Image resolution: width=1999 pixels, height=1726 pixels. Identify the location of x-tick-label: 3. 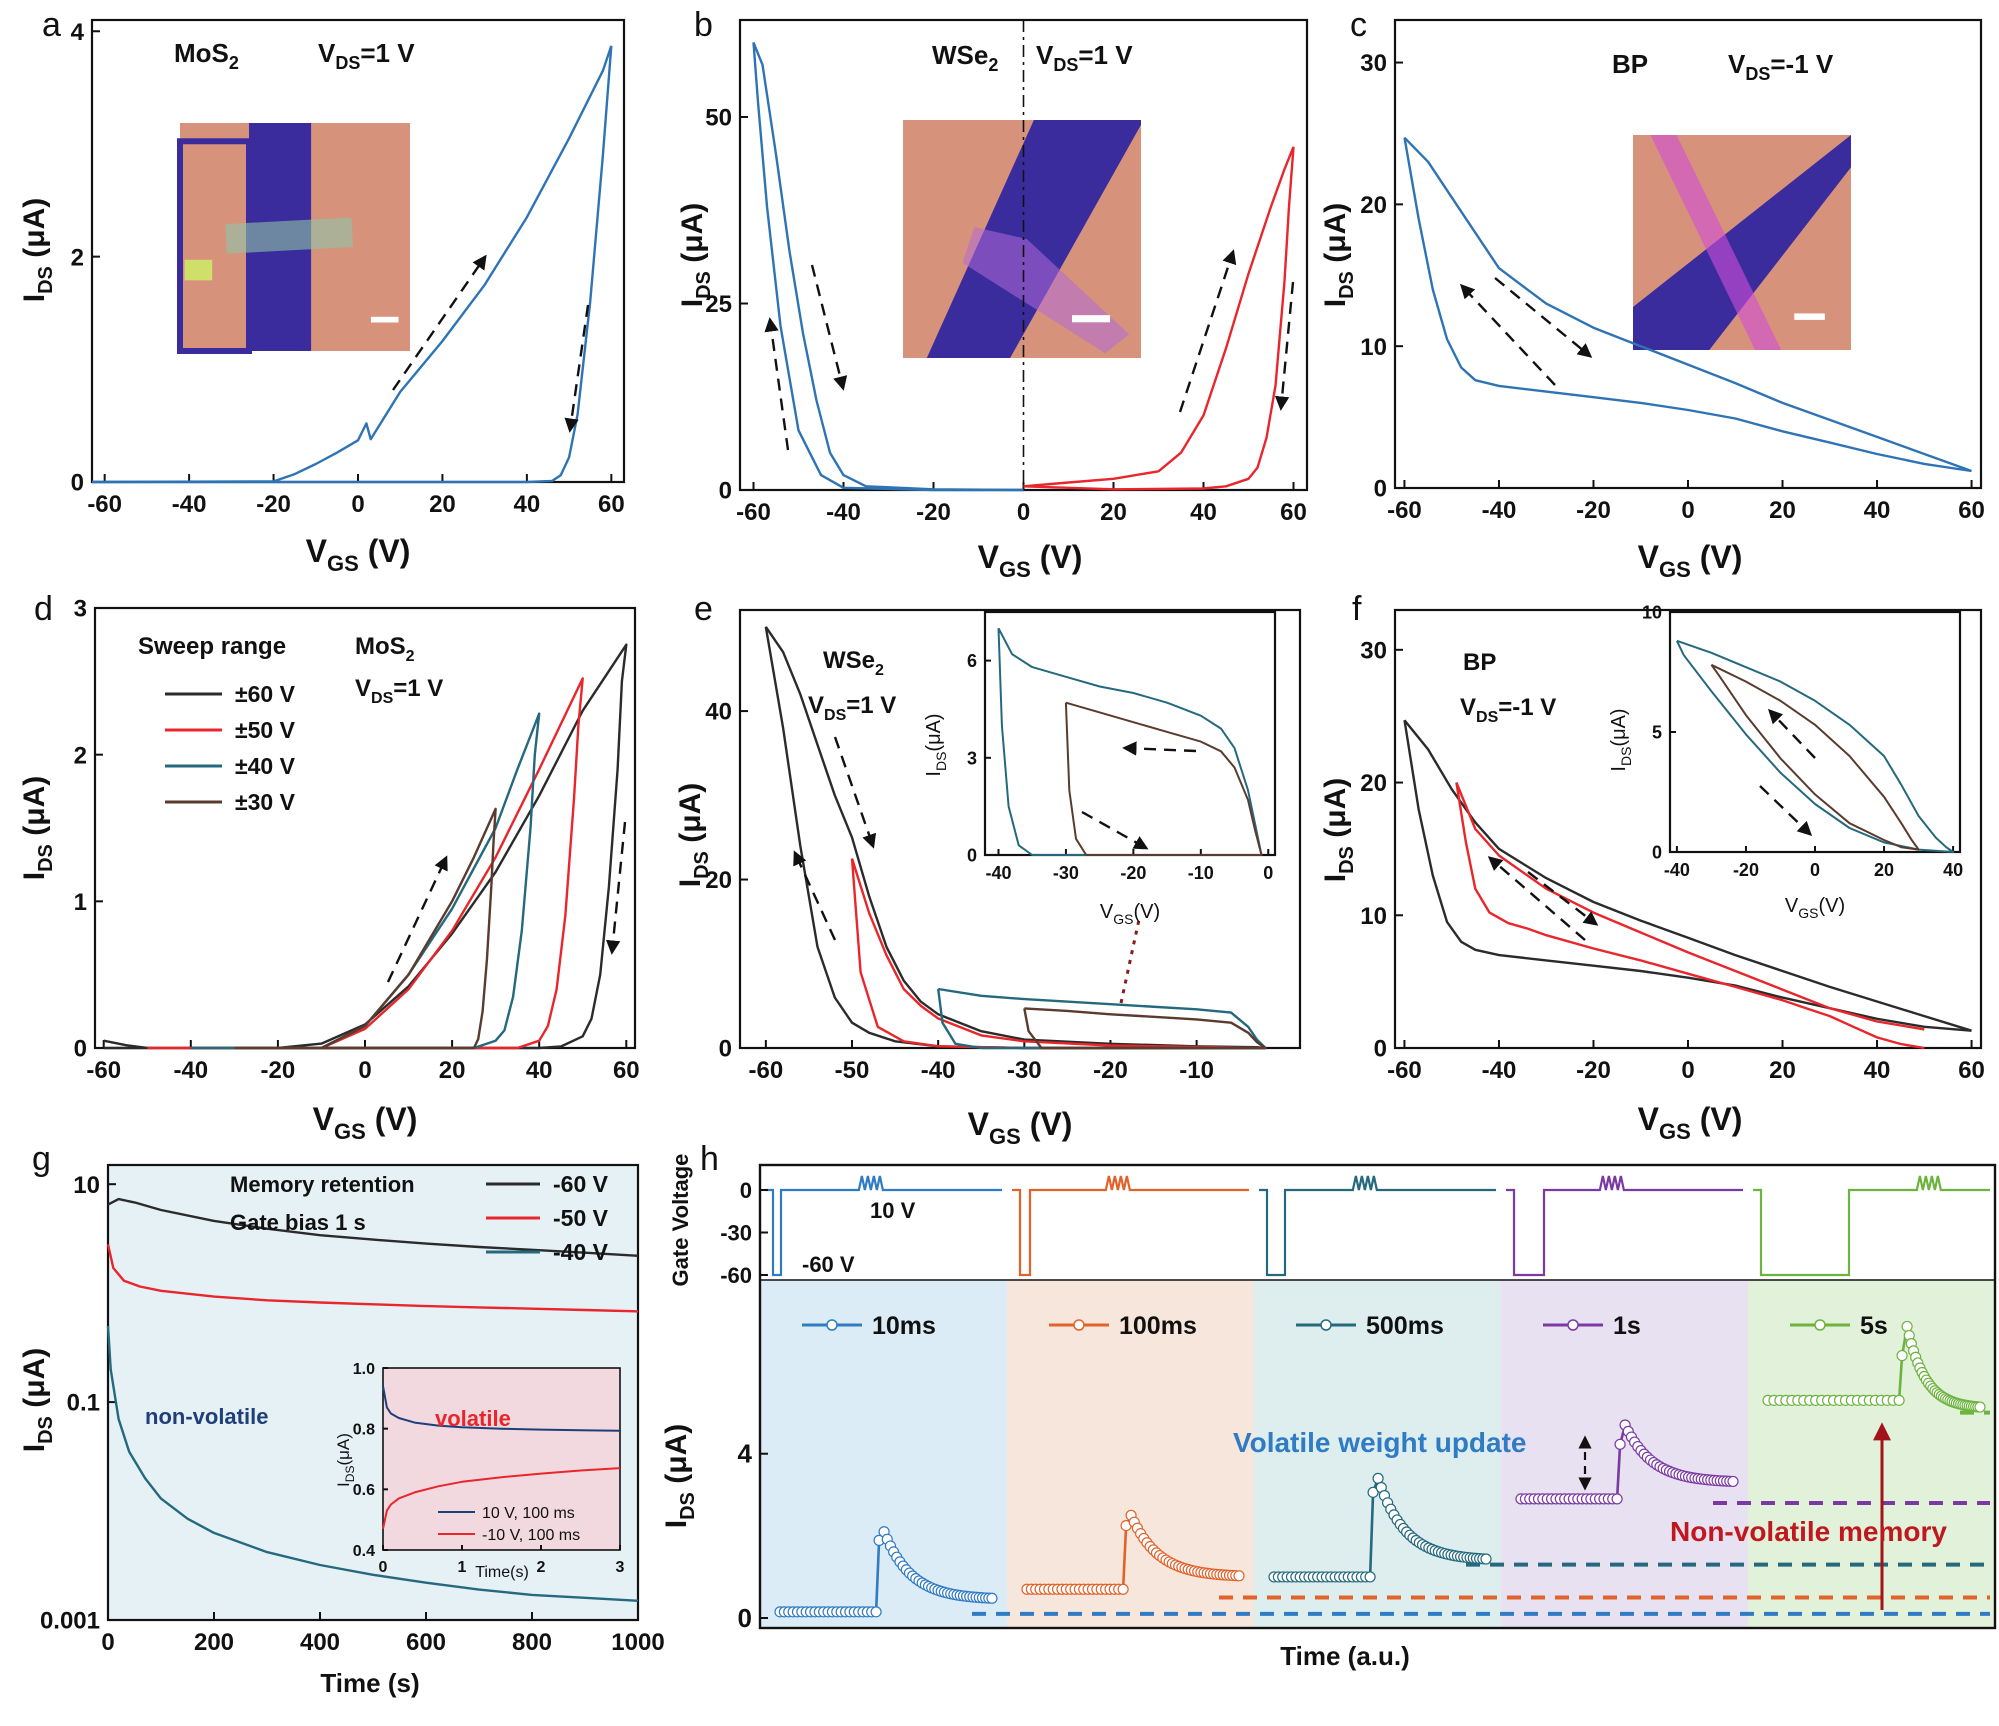
(620, 1567).